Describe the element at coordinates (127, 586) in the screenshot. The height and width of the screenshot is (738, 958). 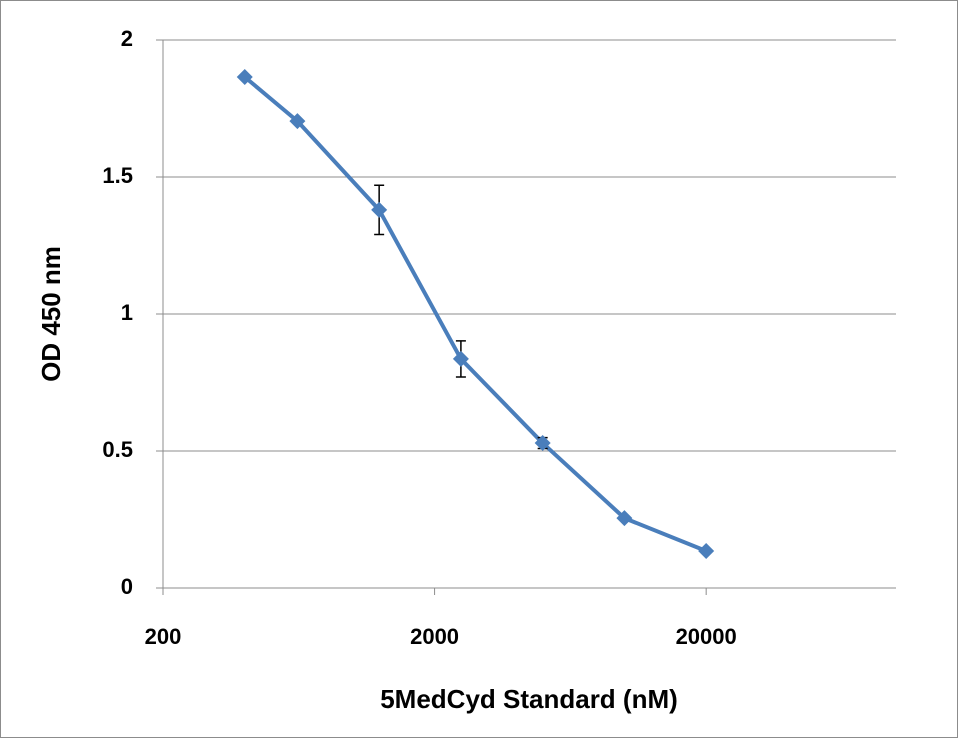
I see `y-tick-label: 0` at that location.